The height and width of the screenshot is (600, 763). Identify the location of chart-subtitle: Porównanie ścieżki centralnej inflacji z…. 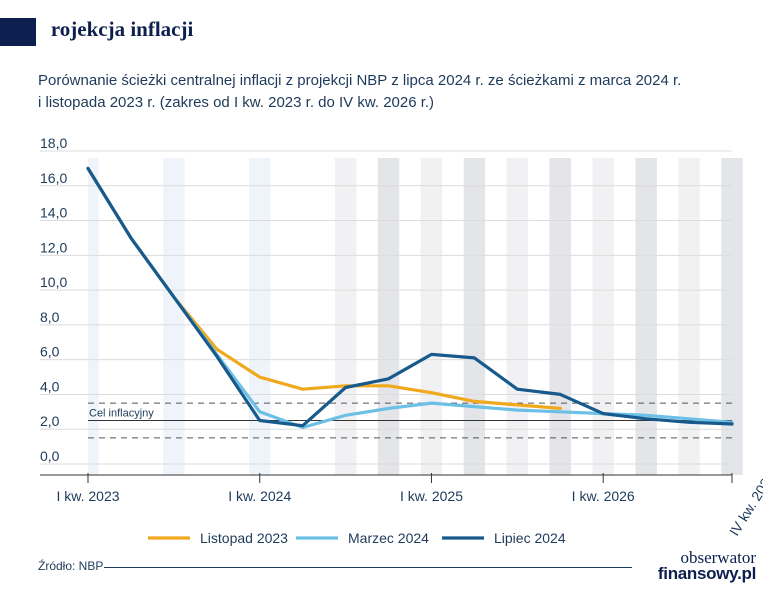
(388, 92).